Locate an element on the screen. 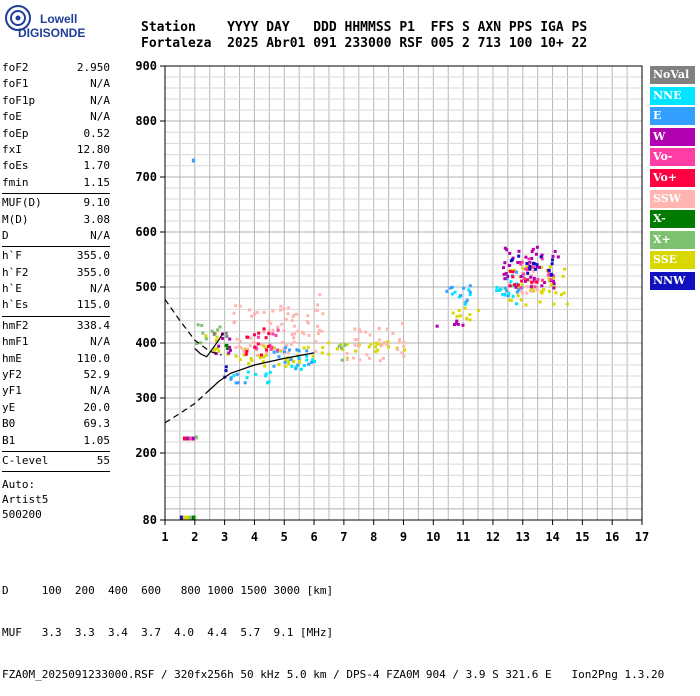  y-tick-label: 700 is located at coordinates (146, 177).